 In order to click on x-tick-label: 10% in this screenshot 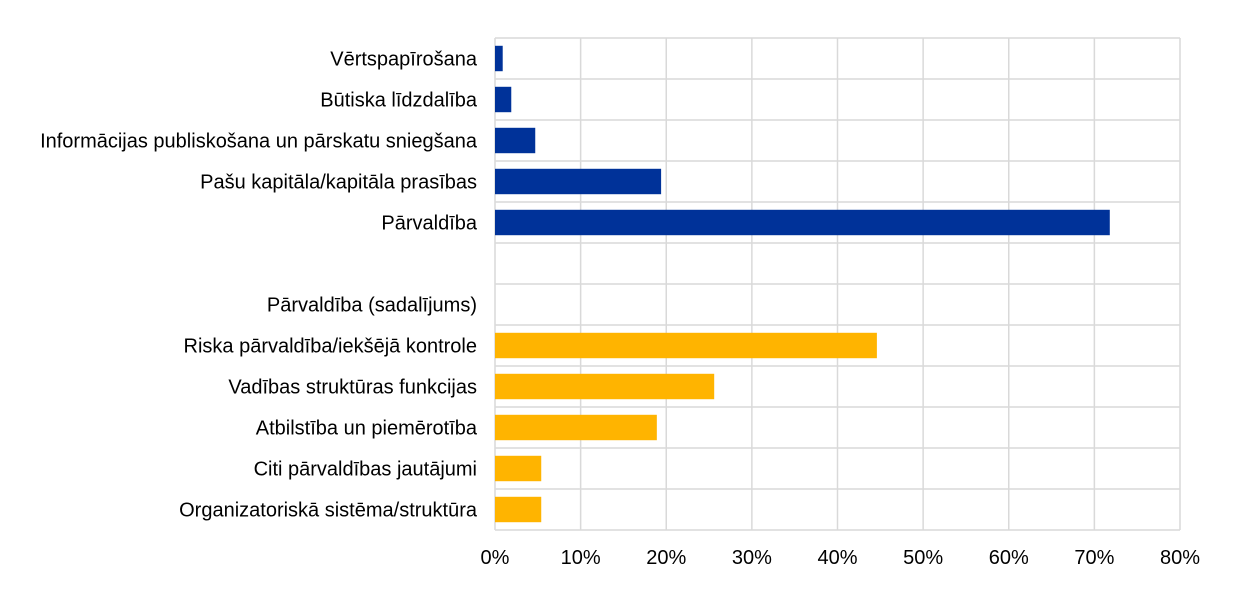, I will do `click(581, 558)`.